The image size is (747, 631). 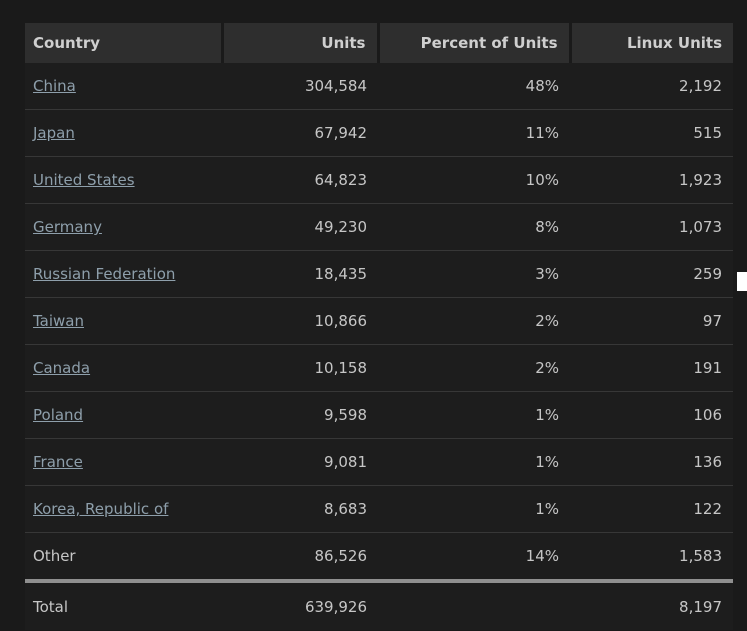 I want to click on units-cell: 64,823, so click(x=300, y=180).